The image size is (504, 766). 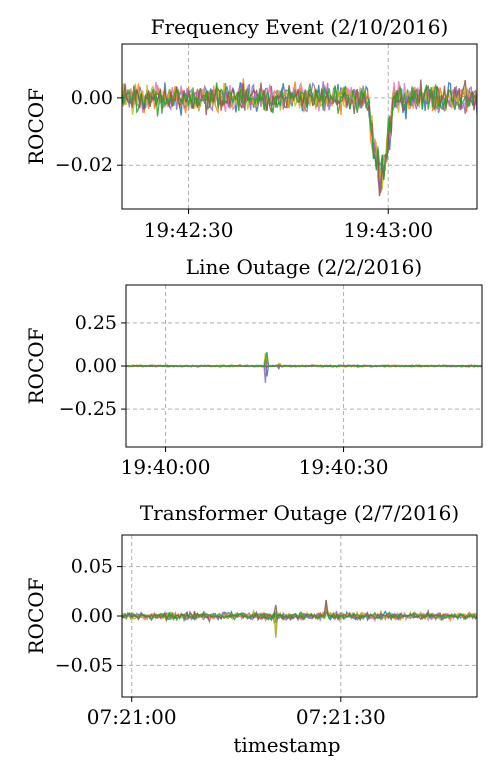 What do you see at coordinates (299, 513) in the screenshot?
I see `chart-title: Transformer Outage (2/7/2016)` at bounding box center [299, 513].